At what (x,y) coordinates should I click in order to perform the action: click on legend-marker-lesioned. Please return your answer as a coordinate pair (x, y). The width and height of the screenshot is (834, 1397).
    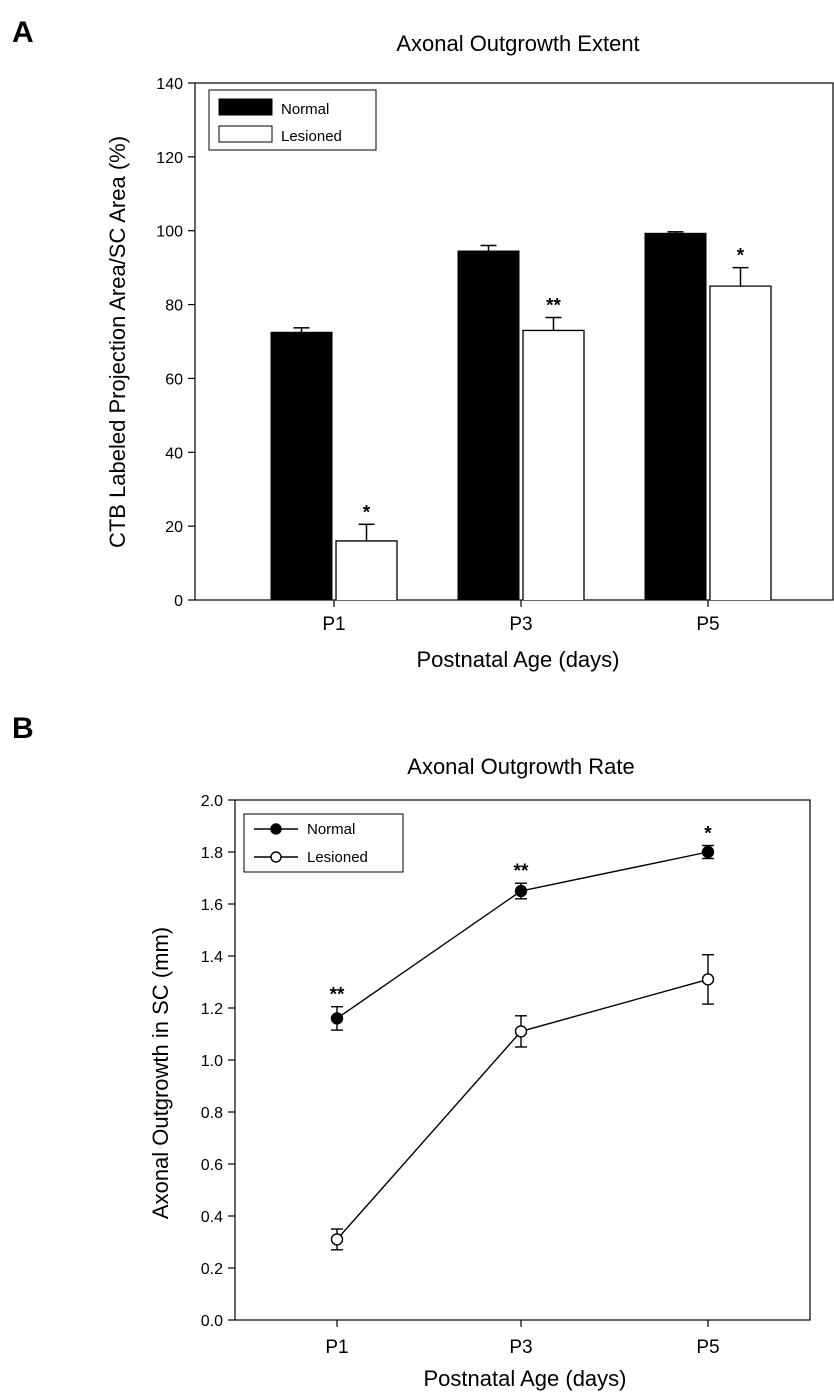
    Looking at the image, I should click on (276, 857).